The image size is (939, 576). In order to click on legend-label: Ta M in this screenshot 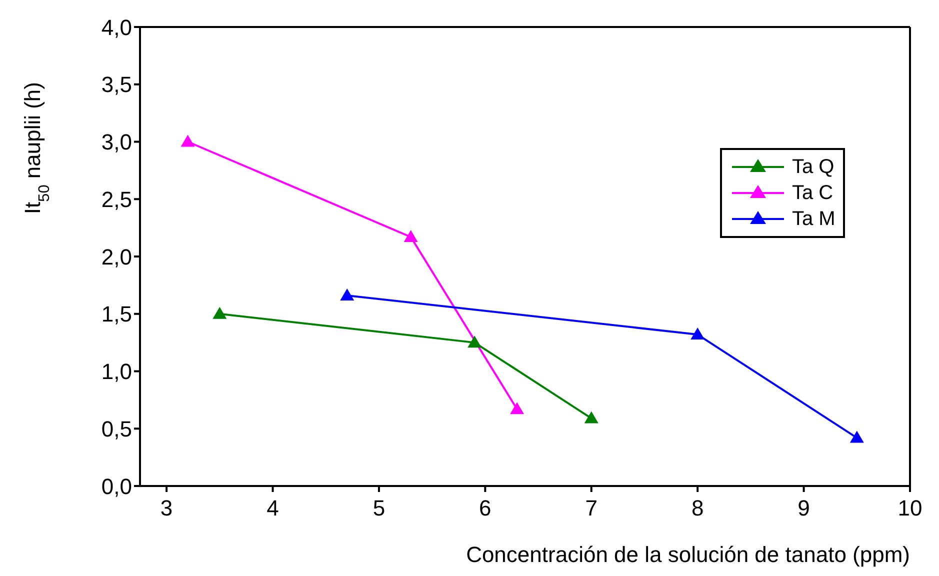, I will do `click(814, 219)`.